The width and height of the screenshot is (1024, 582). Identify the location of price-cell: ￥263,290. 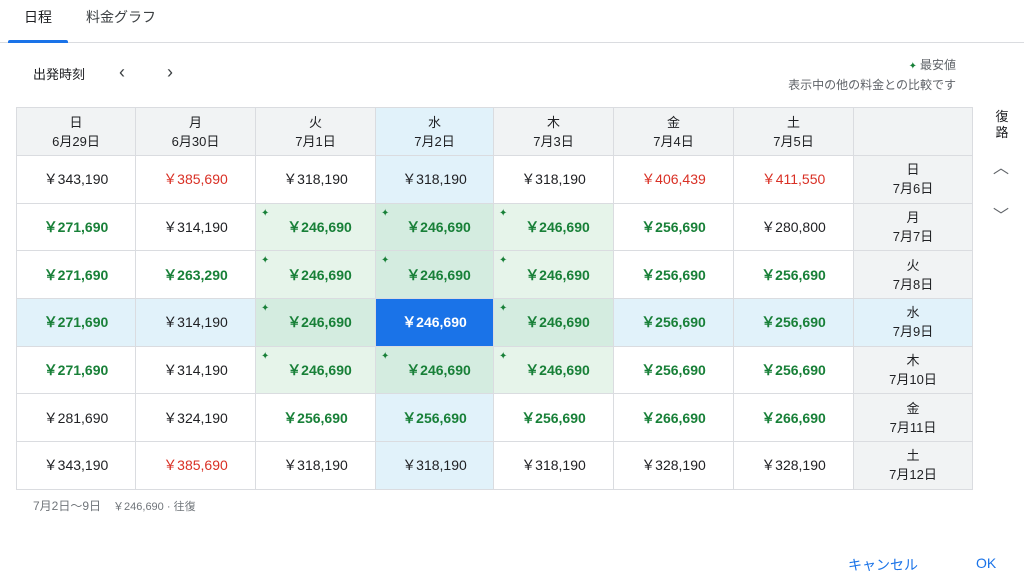
(196, 275).